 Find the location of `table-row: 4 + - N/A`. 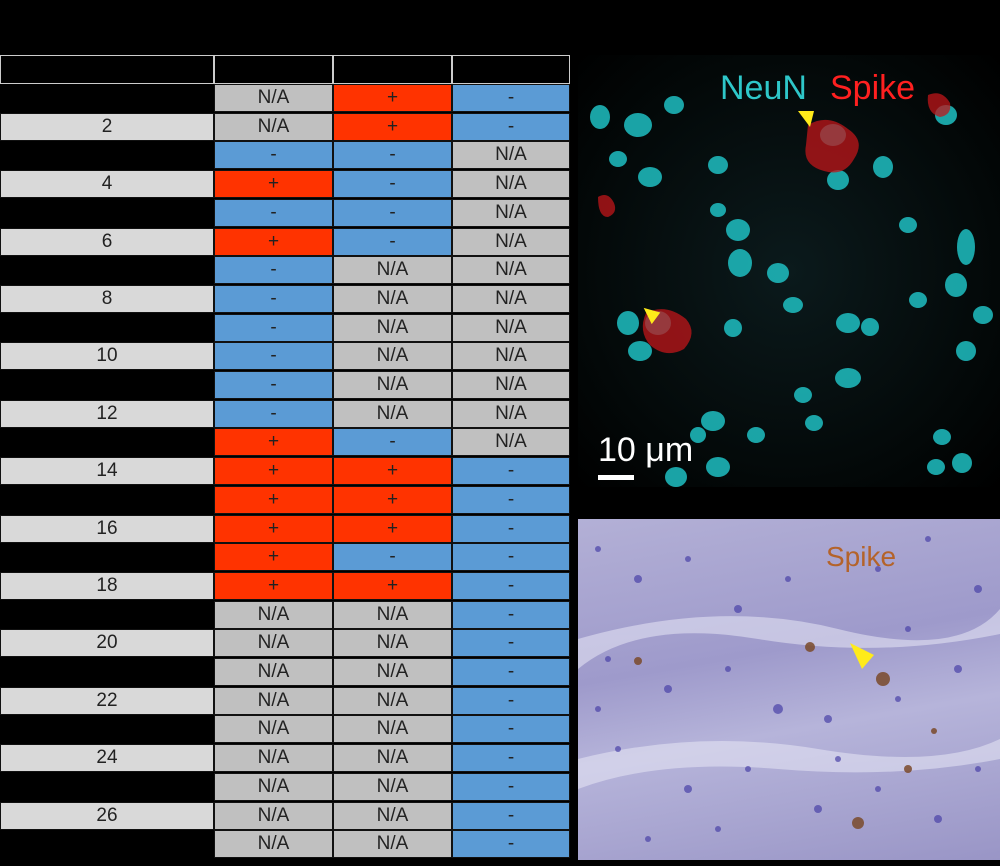

table-row: 4 + - N/A is located at coordinates (285, 184).